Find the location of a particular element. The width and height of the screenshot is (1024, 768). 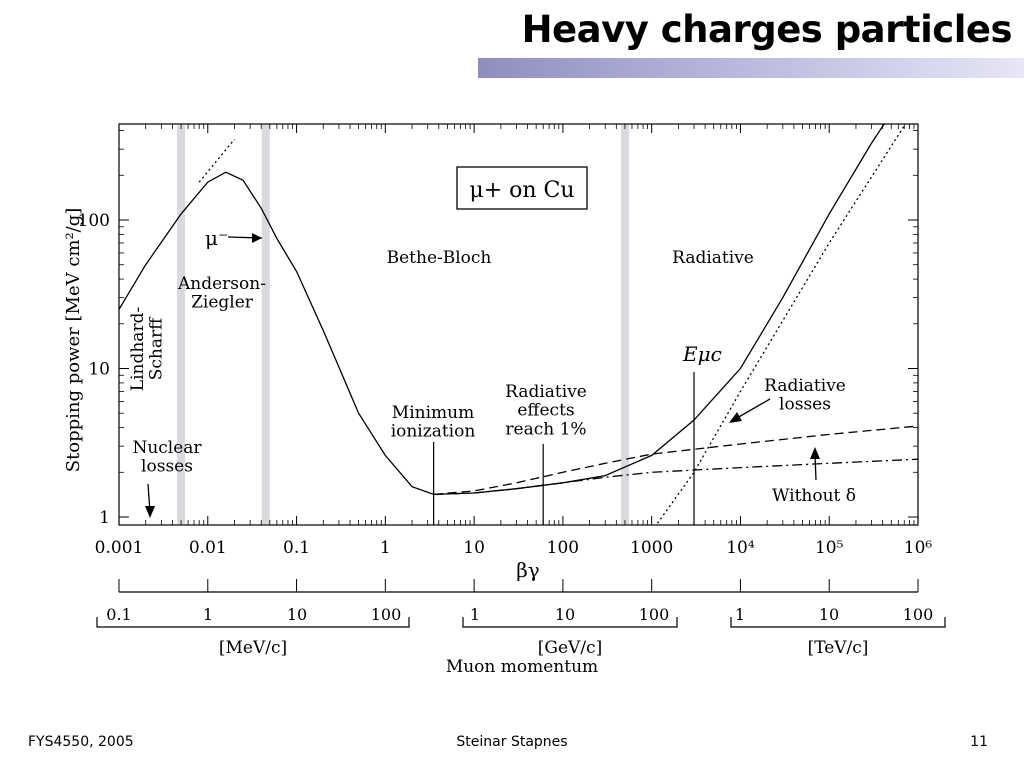

y-tick-label: 10 is located at coordinates (99, 370).